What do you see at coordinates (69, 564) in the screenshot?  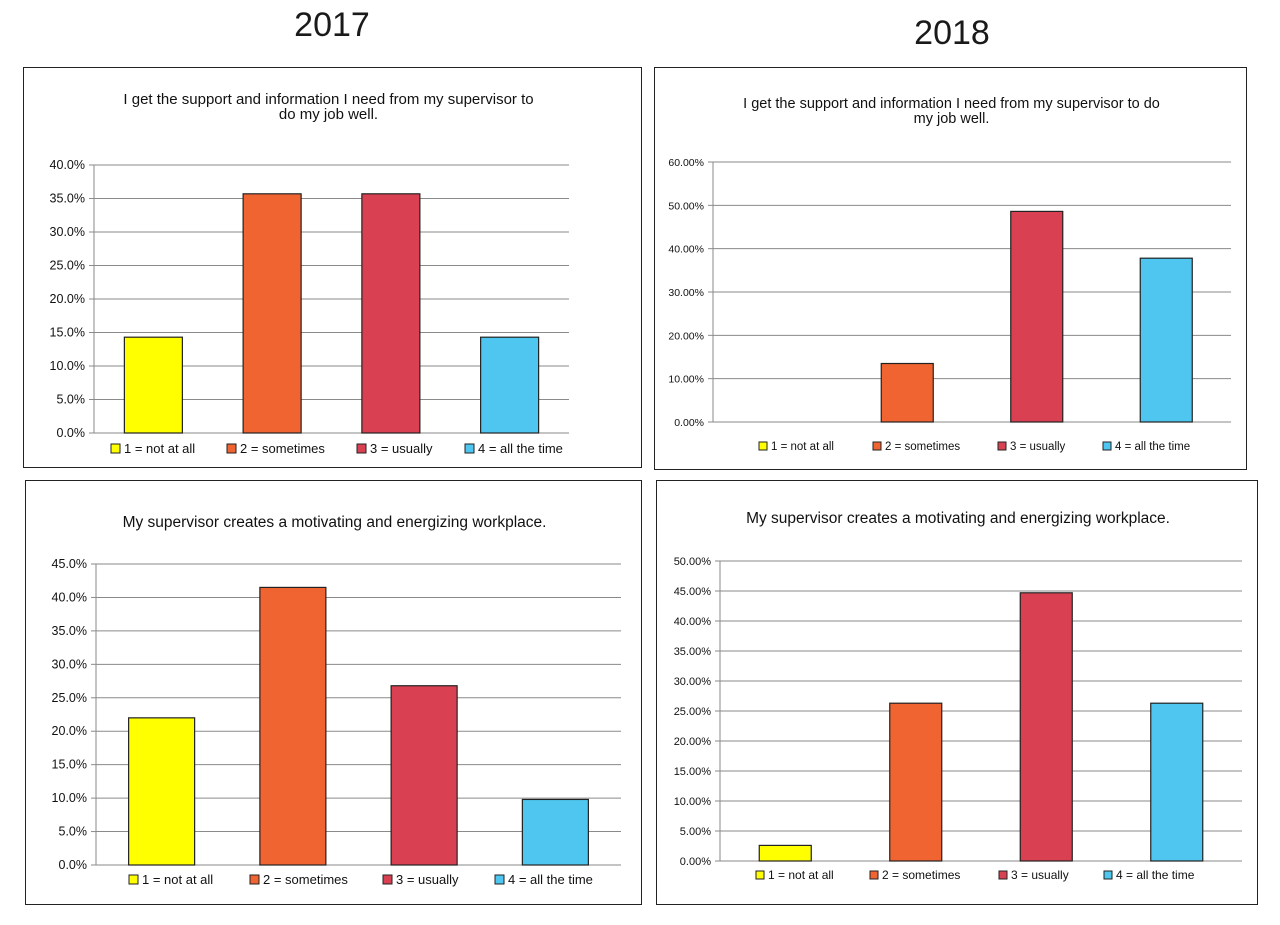 I see `y-tick-label: 45.0%` at bounding box center [69, 564].